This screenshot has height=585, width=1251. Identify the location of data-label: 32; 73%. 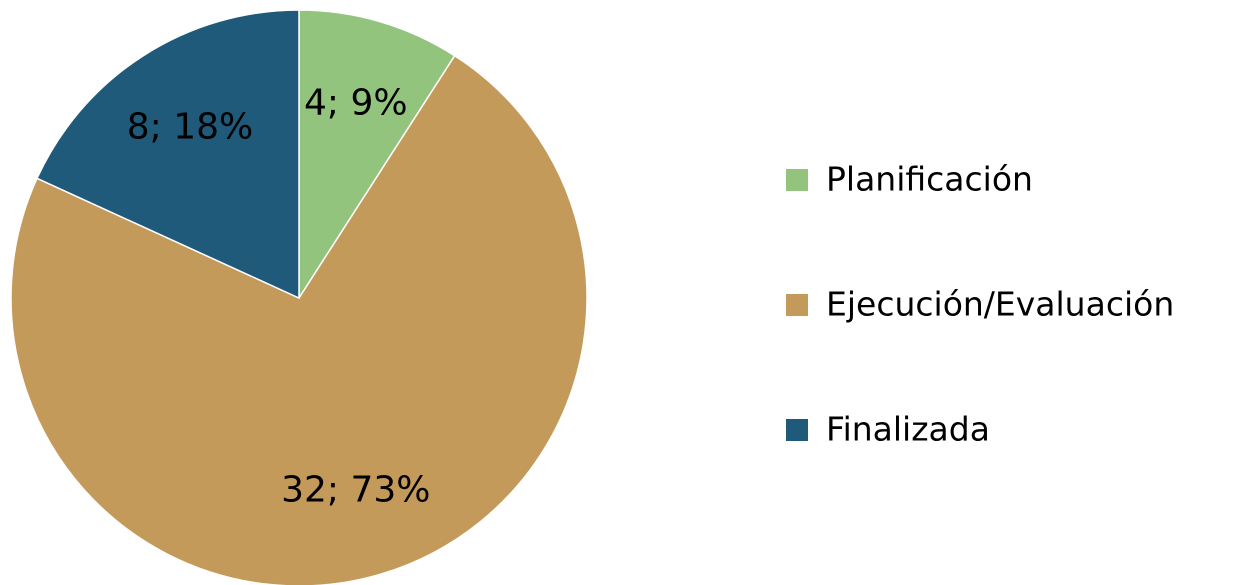
(355, 489).